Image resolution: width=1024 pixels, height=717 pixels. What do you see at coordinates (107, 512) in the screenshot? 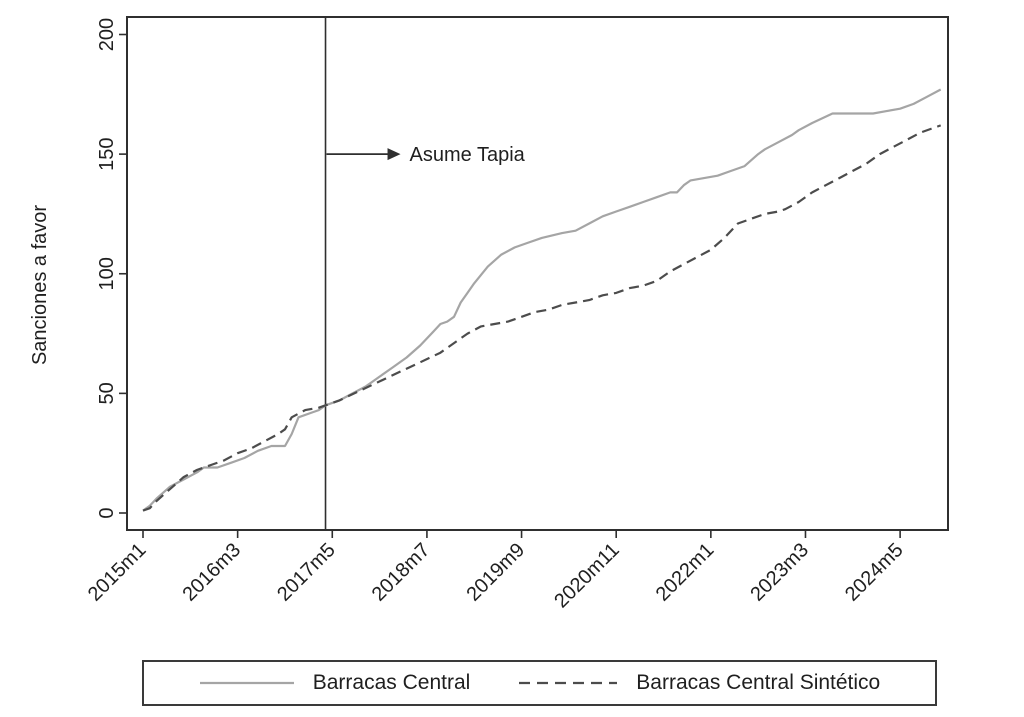
I see `y-tick-label: 0` at bounding box center [107, 512].